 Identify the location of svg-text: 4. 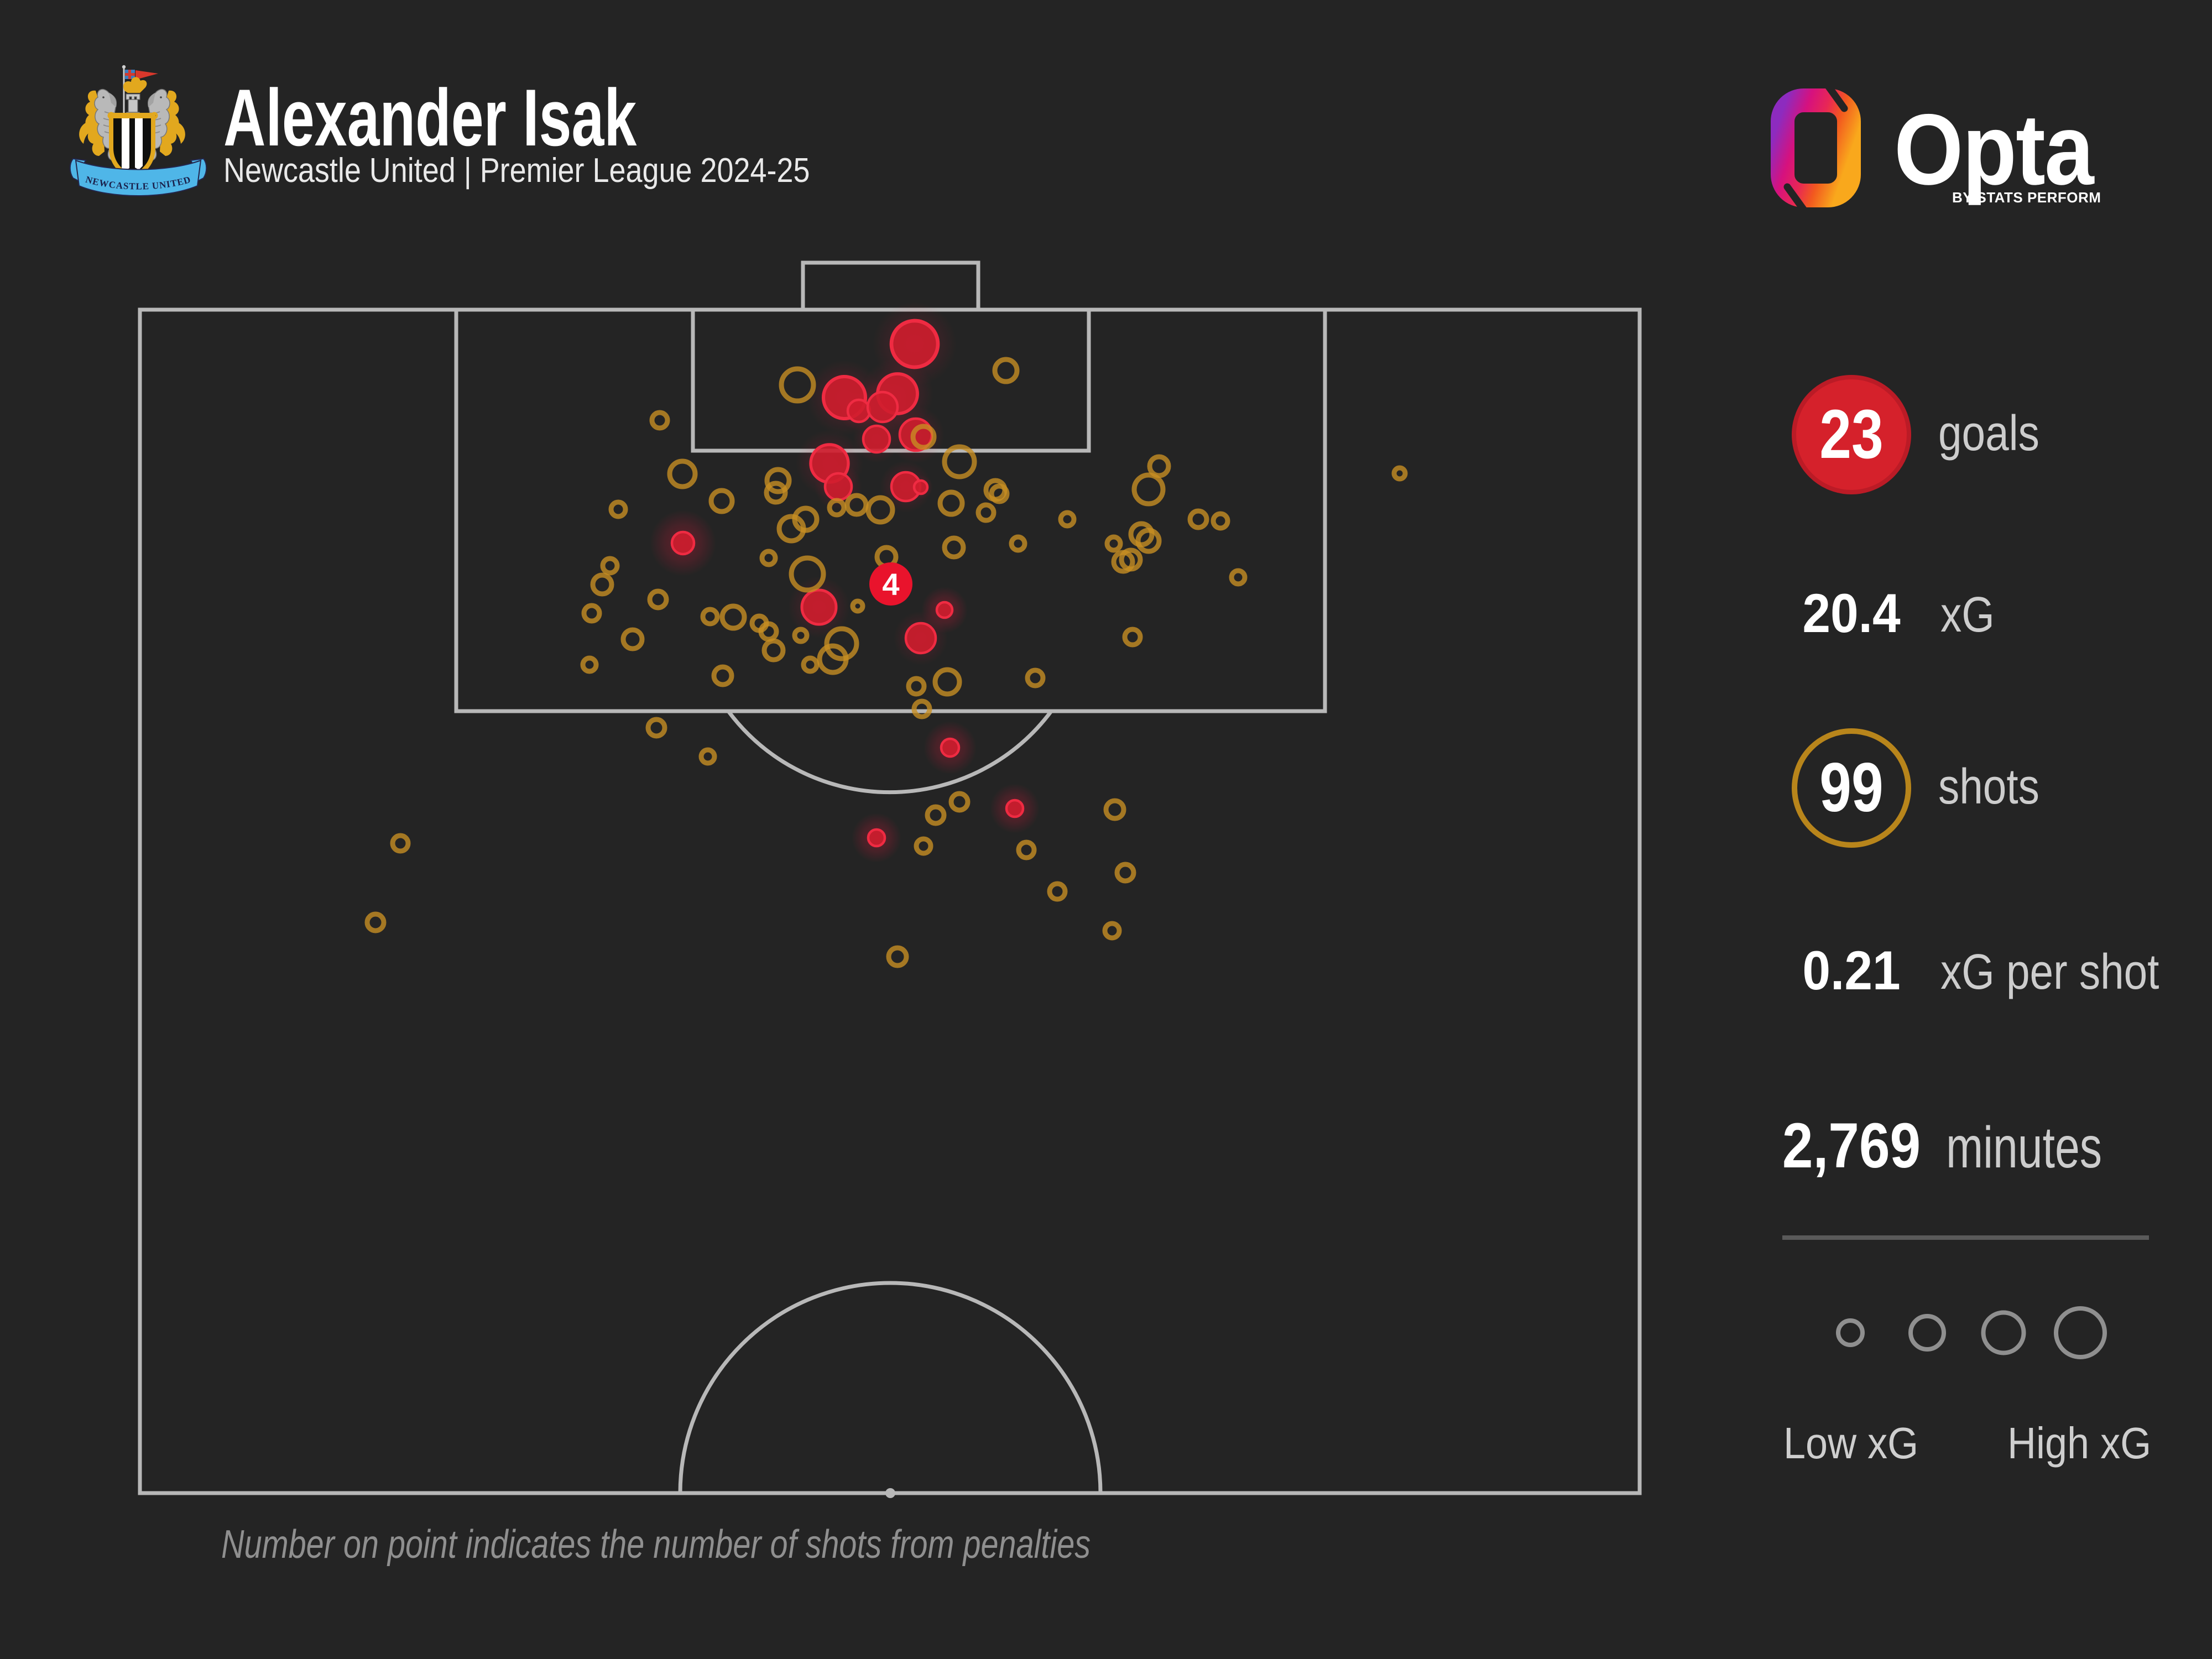
(891, 585).